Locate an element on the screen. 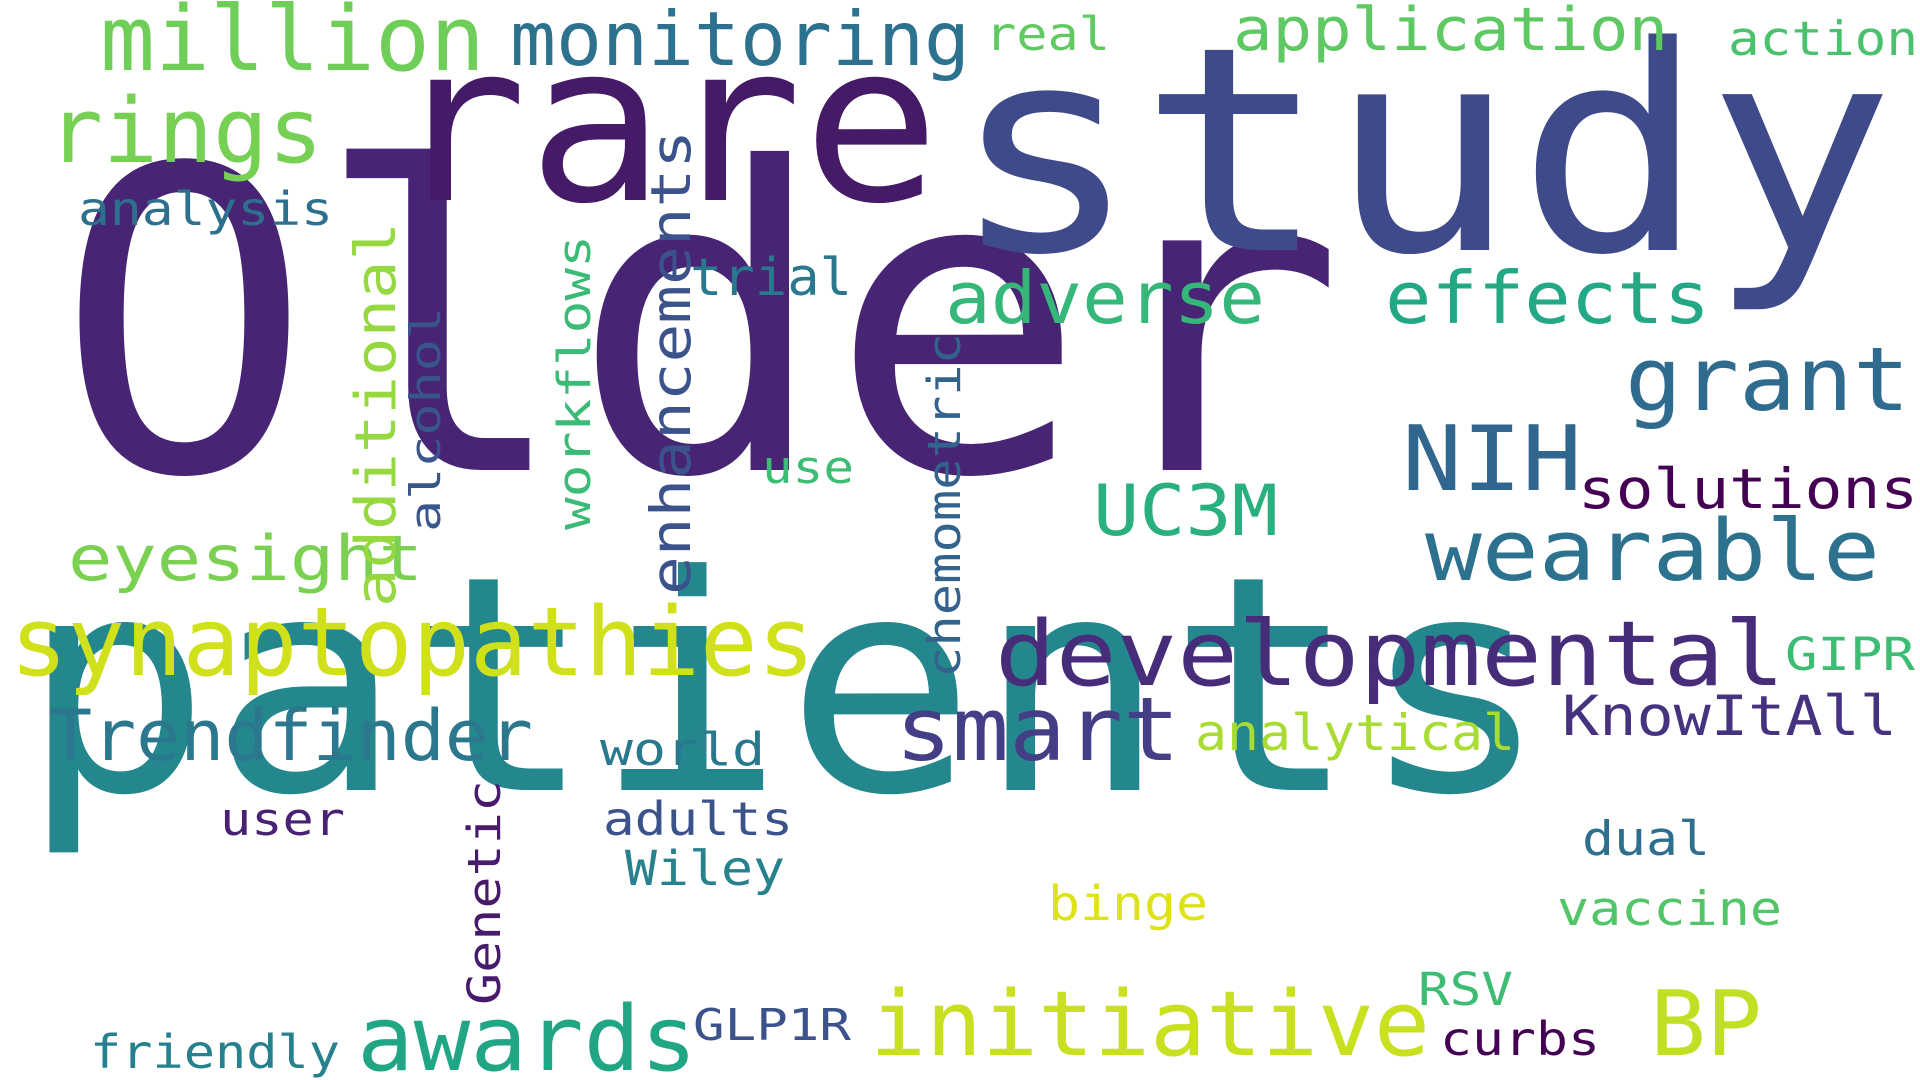 The image size is (1920, 1080). word-curbs: curbs is located at coordinates (1520, 1039).